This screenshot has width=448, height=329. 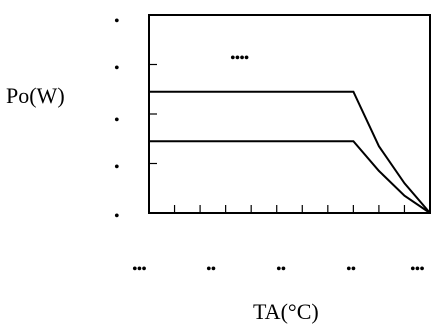 I want to click on y-tick-dots: • • • • •, so click(x=117, y=119).